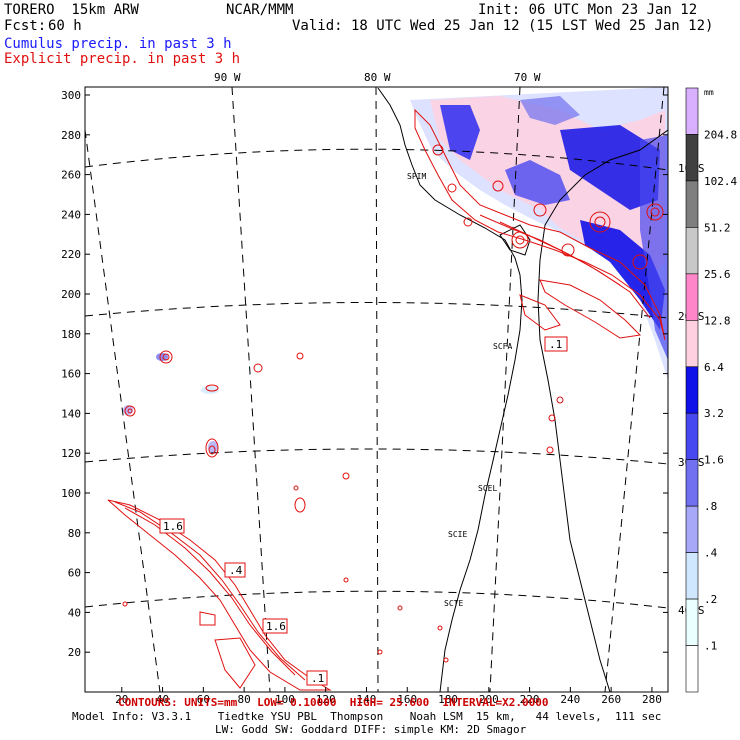  I want to click on colorbar-unit: mm, so click(709, 92).